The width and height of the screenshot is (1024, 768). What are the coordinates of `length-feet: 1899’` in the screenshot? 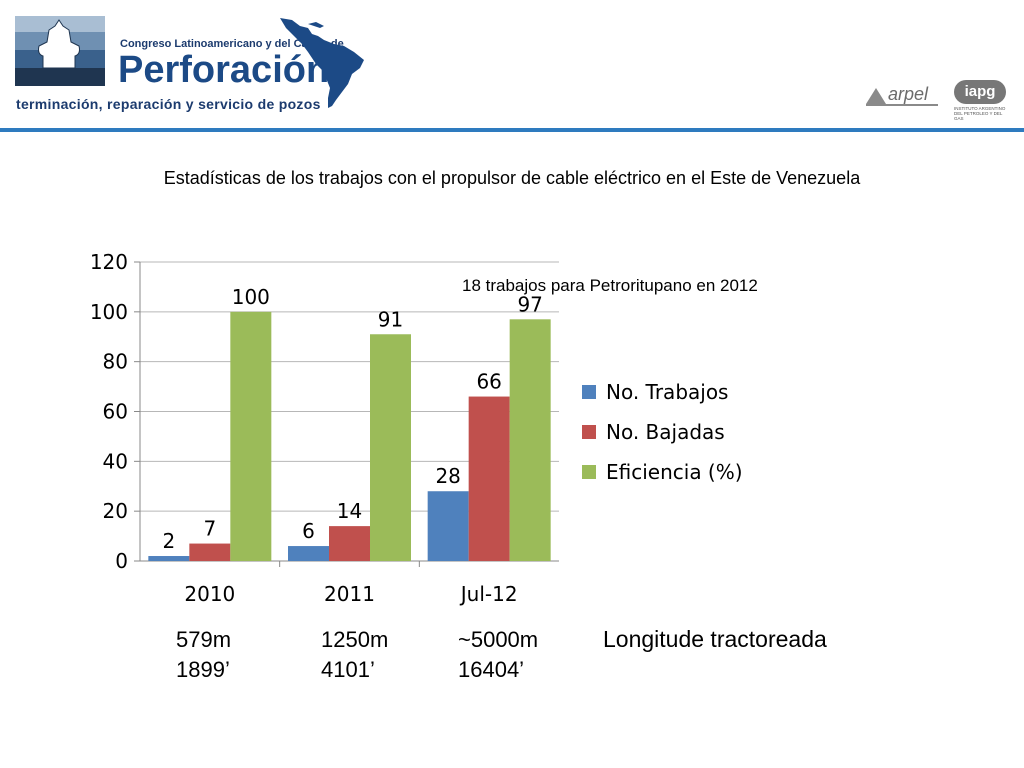 It's located at (203, 669).